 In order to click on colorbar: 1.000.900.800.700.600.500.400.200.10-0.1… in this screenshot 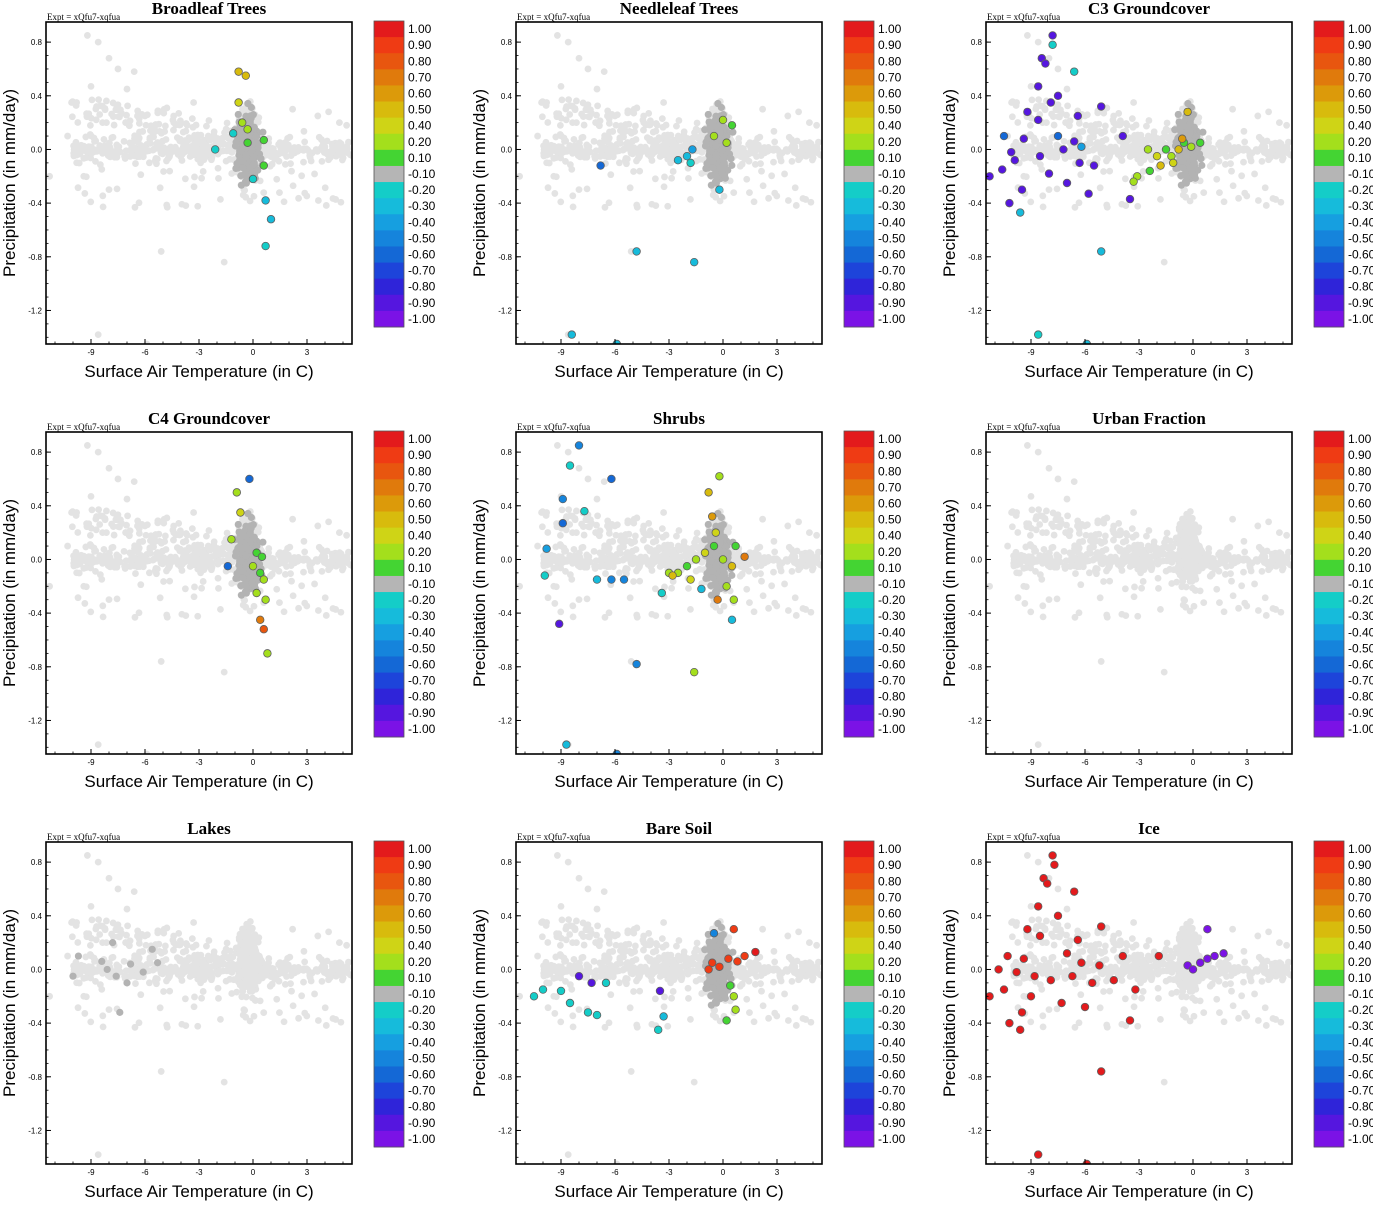, I will do `click(405, 174)`.